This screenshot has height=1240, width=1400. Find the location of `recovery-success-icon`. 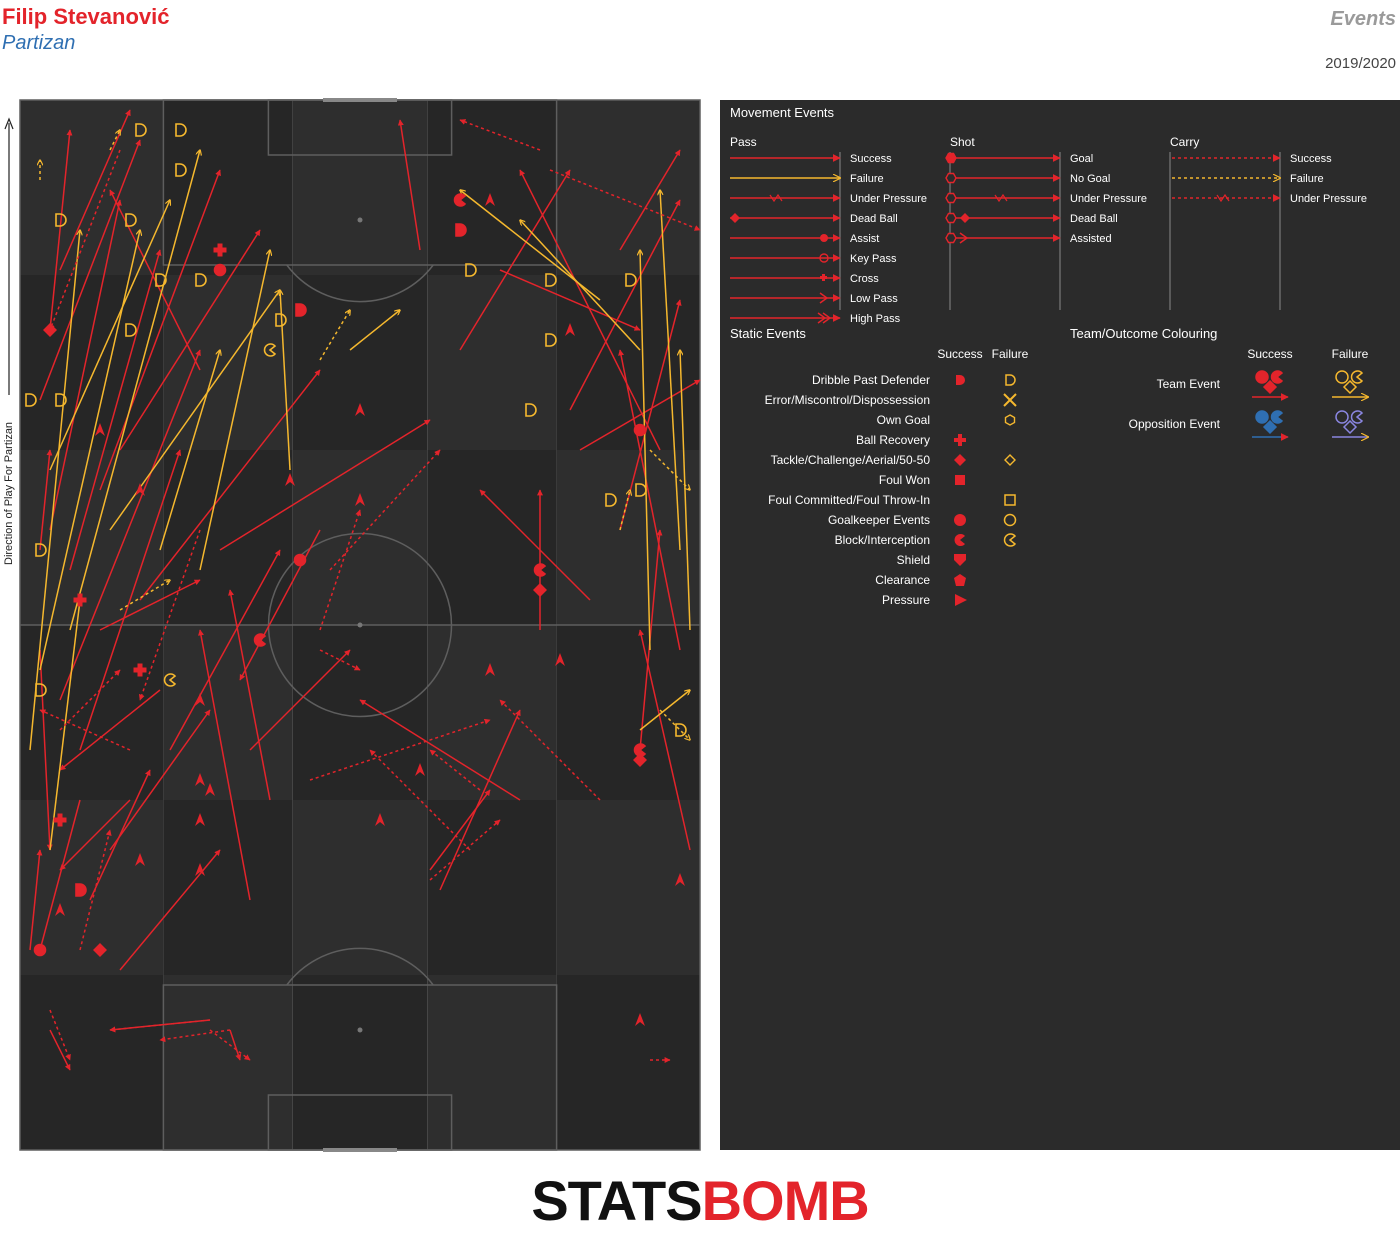

recovery-success-icon is located at coordinates (960, 440).